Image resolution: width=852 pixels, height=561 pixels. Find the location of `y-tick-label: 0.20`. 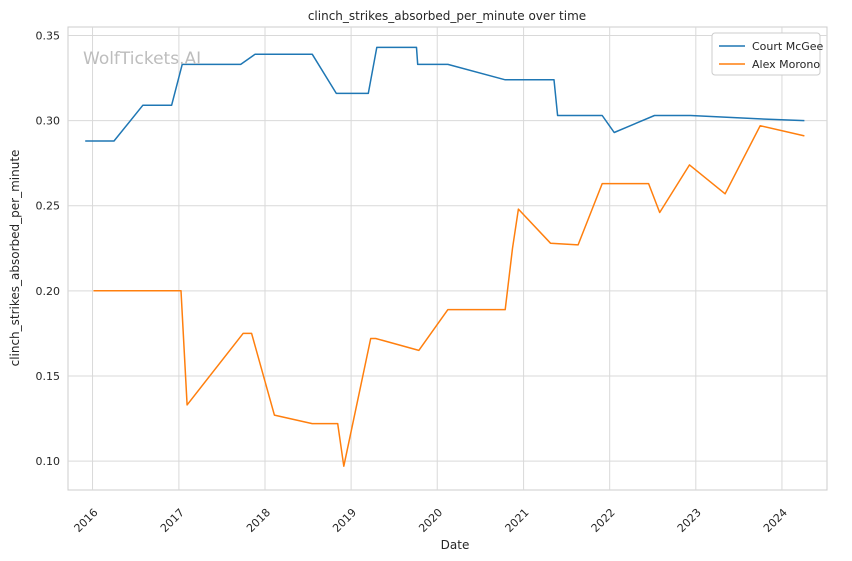

y-tick-label: 0.20 is located at coordinates (48, 291).